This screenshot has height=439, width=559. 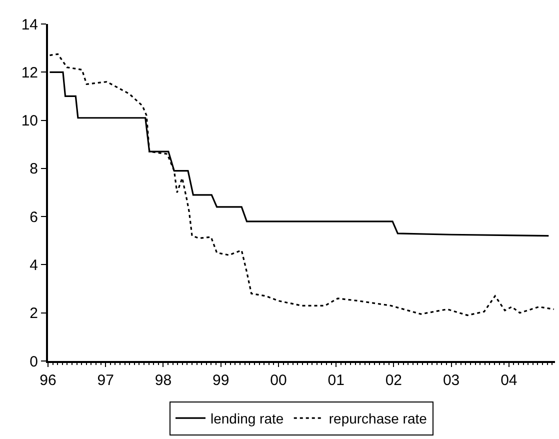 What do you see at coordinates (509, 380) in the screenshot?
I see `x-tick-label: 04` at bounding box center [509, 380].